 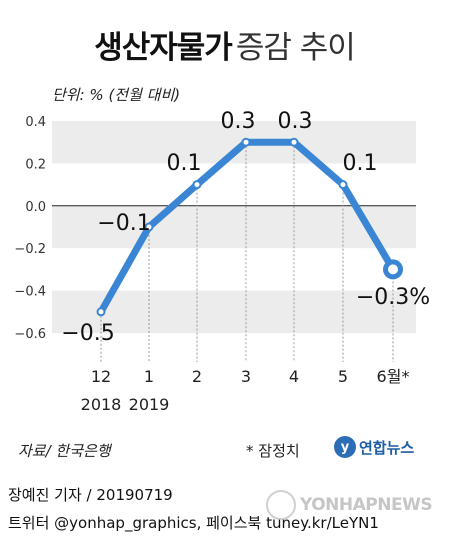 I want to click on x-tick-label: 4, so click(x=294, y=376).